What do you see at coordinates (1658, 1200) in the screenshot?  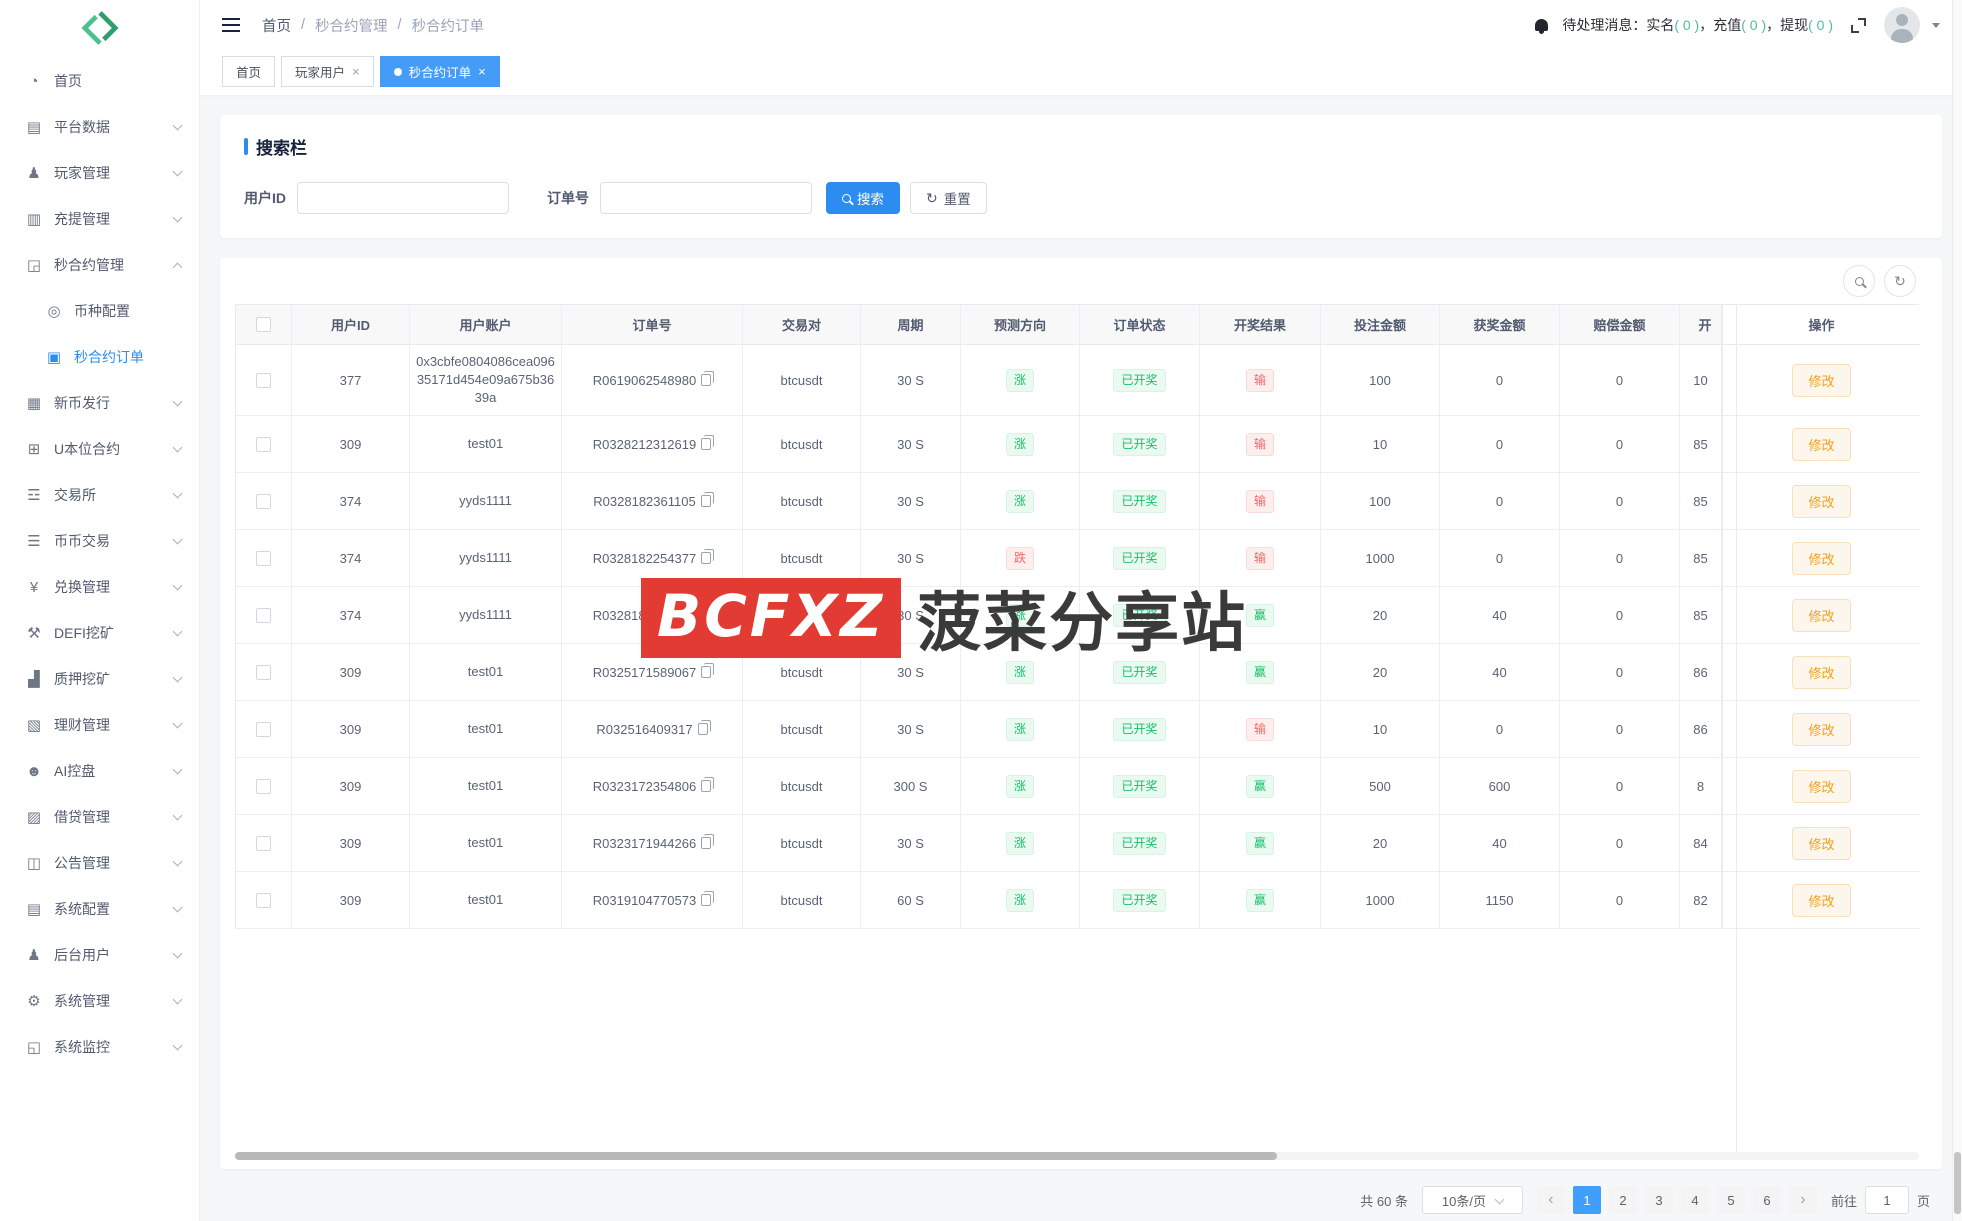 I see `page-button-3: 3` at bounding box center [1658, 1200].